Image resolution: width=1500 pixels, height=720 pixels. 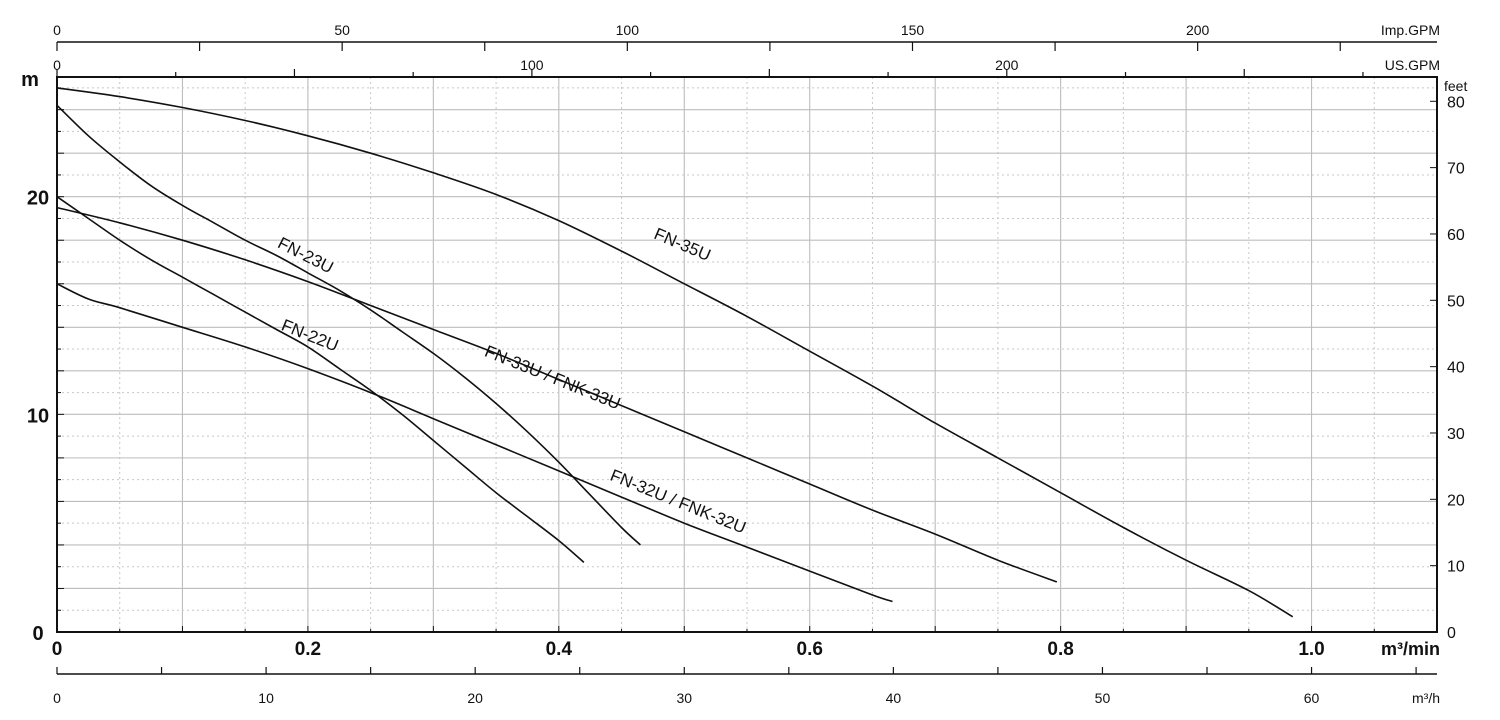 What do you see at coordinates (57, 30) in the screenshot?
I see `imp-gpm-tick-label: 0` at bounding box center [57, 30].